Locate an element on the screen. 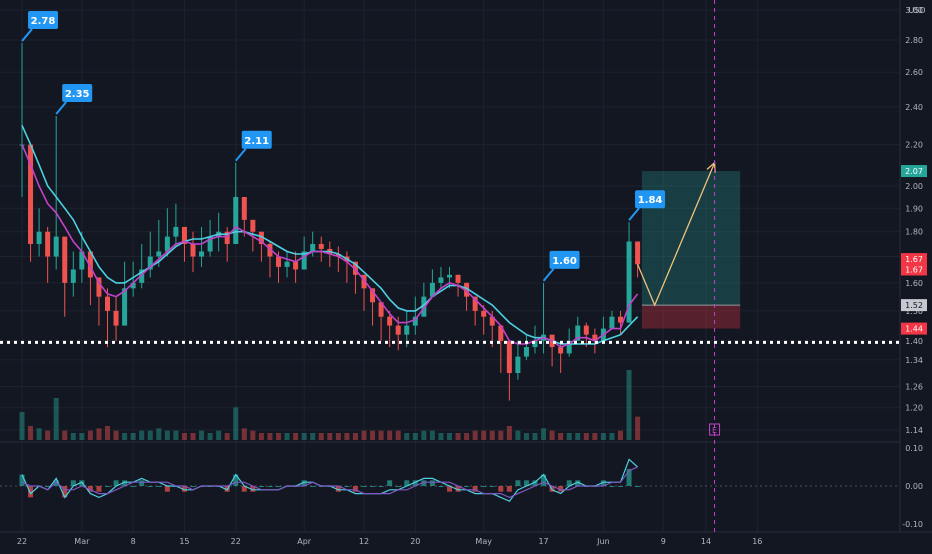  price-tick-label: 1.50 is located at coordinates (914, 311).